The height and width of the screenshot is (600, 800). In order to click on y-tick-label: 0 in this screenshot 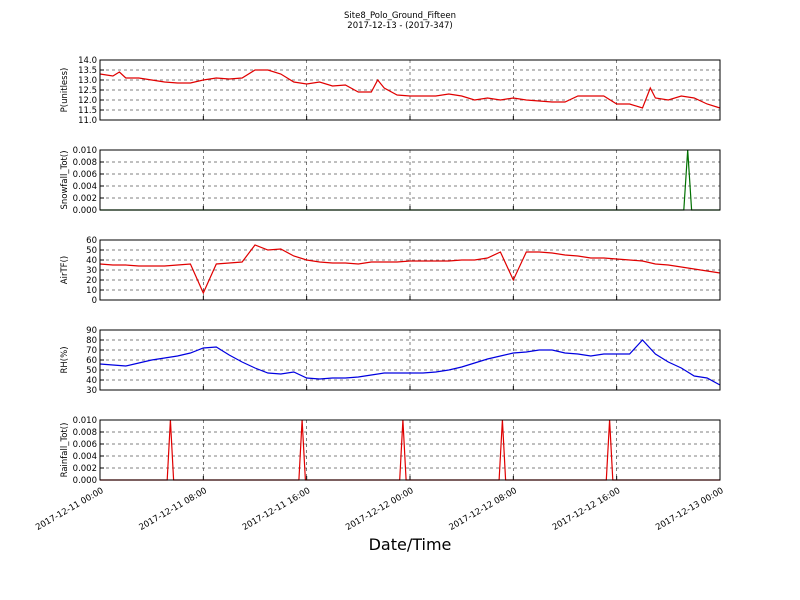, I will do `click(94, 301)`.